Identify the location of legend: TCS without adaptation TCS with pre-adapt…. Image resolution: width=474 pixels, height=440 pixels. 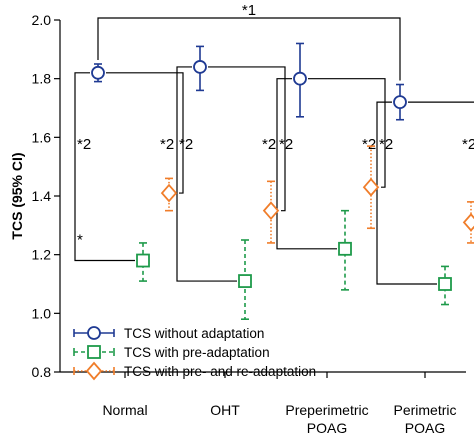
(194, 353).